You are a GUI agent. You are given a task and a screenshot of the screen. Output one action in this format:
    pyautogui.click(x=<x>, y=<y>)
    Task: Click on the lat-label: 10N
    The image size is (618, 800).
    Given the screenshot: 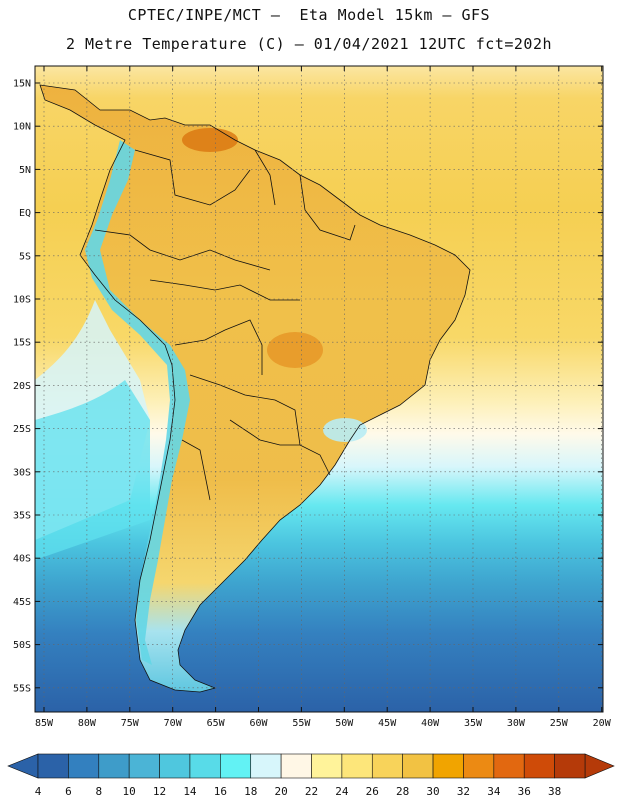 What is the action you would take?
    pyautogui.click(x=22, y=127)
    